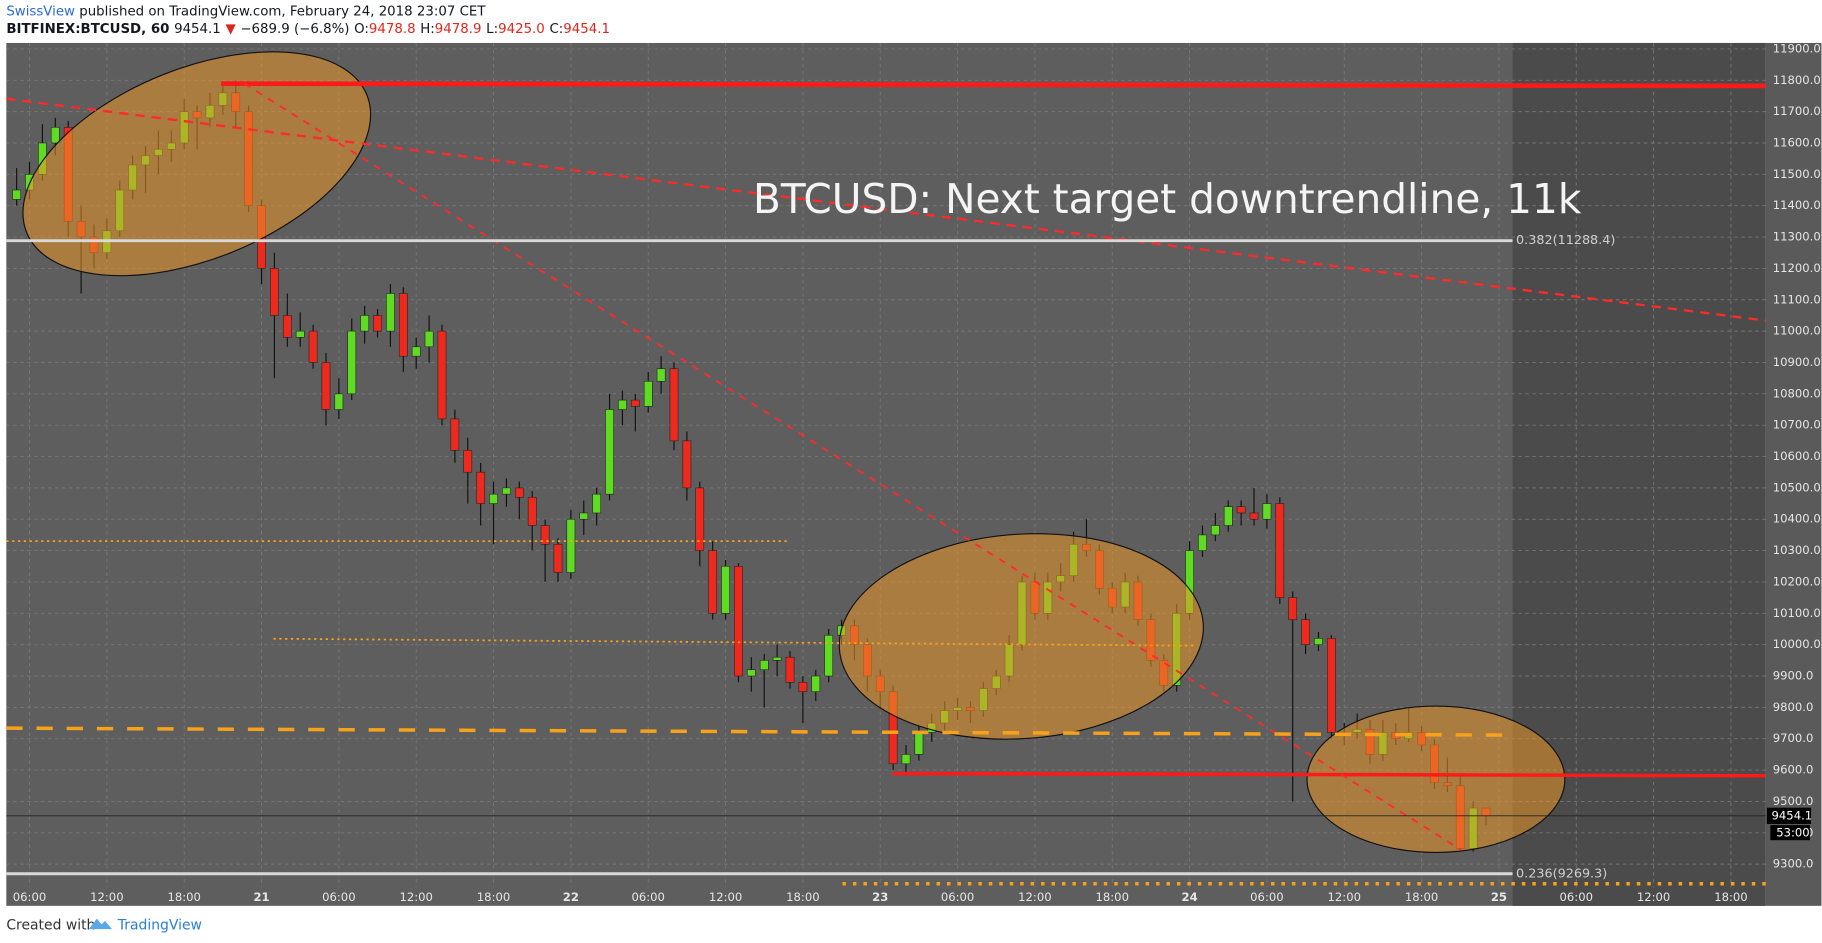  Describe the element at coordinates (1499, 897) in the screenshot. I see `x-tick-label: 25` at that location.